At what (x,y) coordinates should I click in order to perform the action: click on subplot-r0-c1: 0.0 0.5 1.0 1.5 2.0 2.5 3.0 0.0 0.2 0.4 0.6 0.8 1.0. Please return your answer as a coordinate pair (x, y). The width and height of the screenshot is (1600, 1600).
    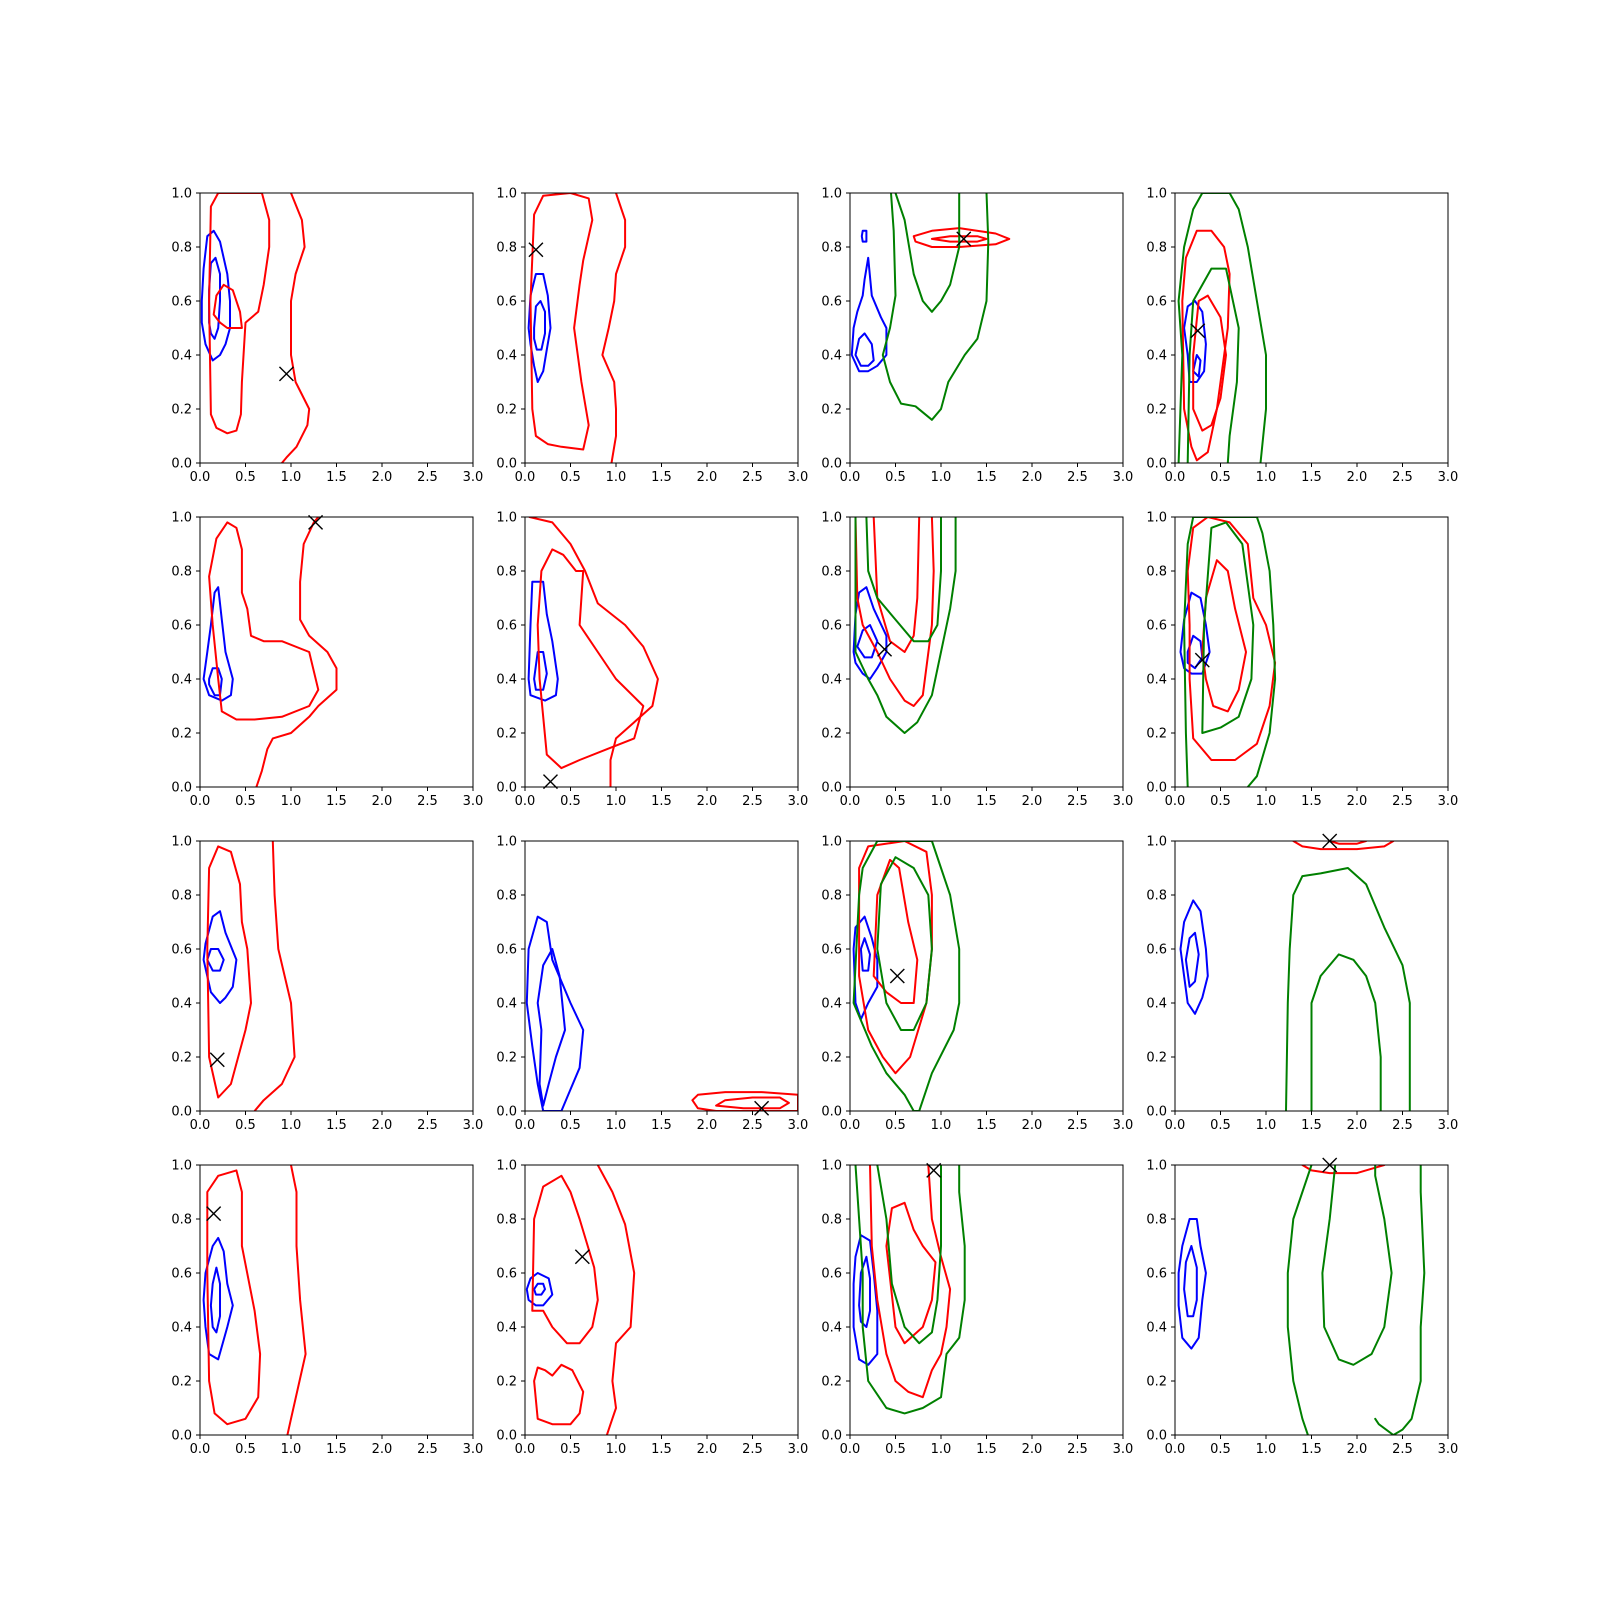
    Looking at the image, I should click on (652, 336).